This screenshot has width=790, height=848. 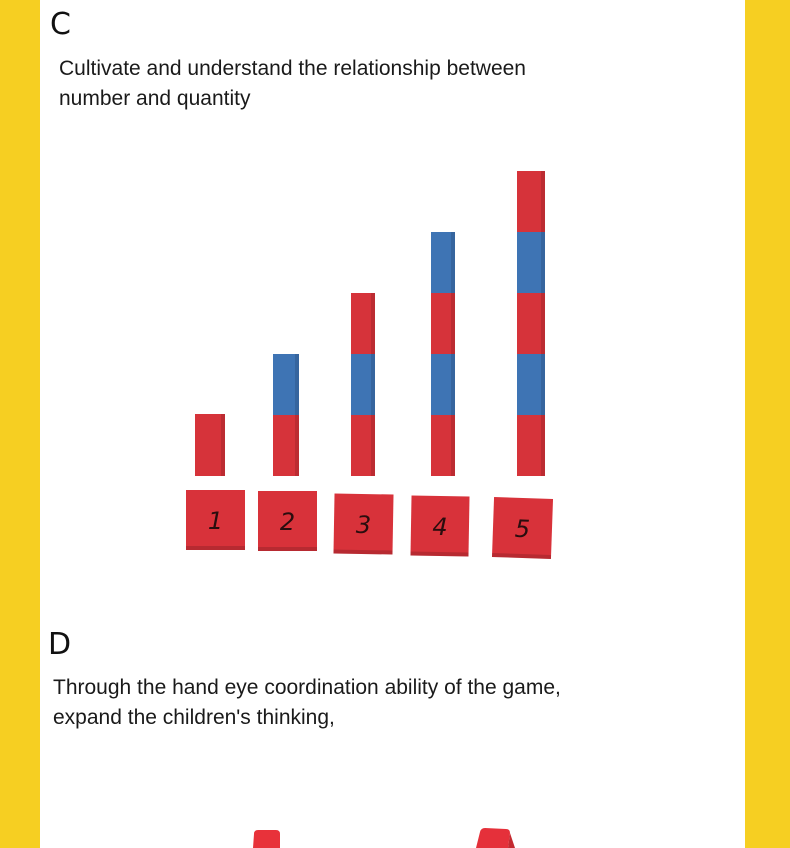 I want to click on number-card-2: 2, so click(x=287, y=521).